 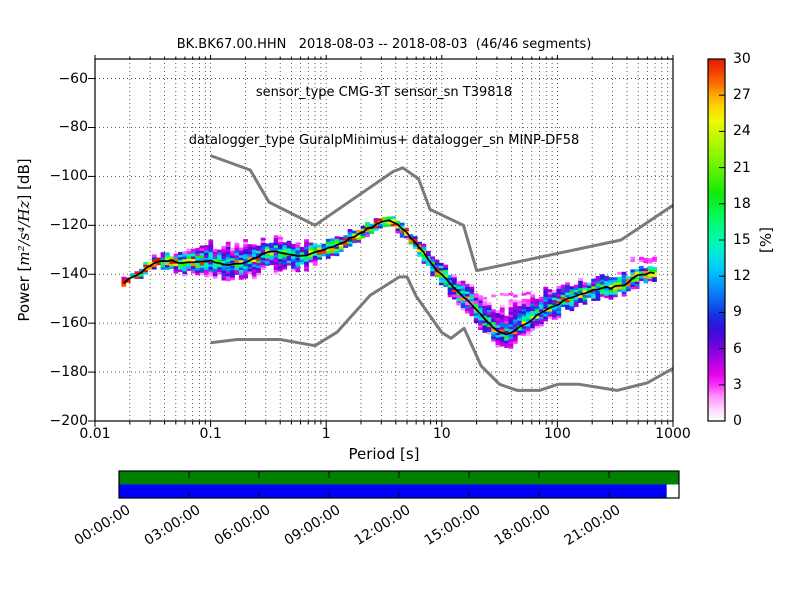 What do you see at coordinates (737, 348) in the screenshot?
I see `colorbar-tick-label: 6` at bounding box center [737, 348].